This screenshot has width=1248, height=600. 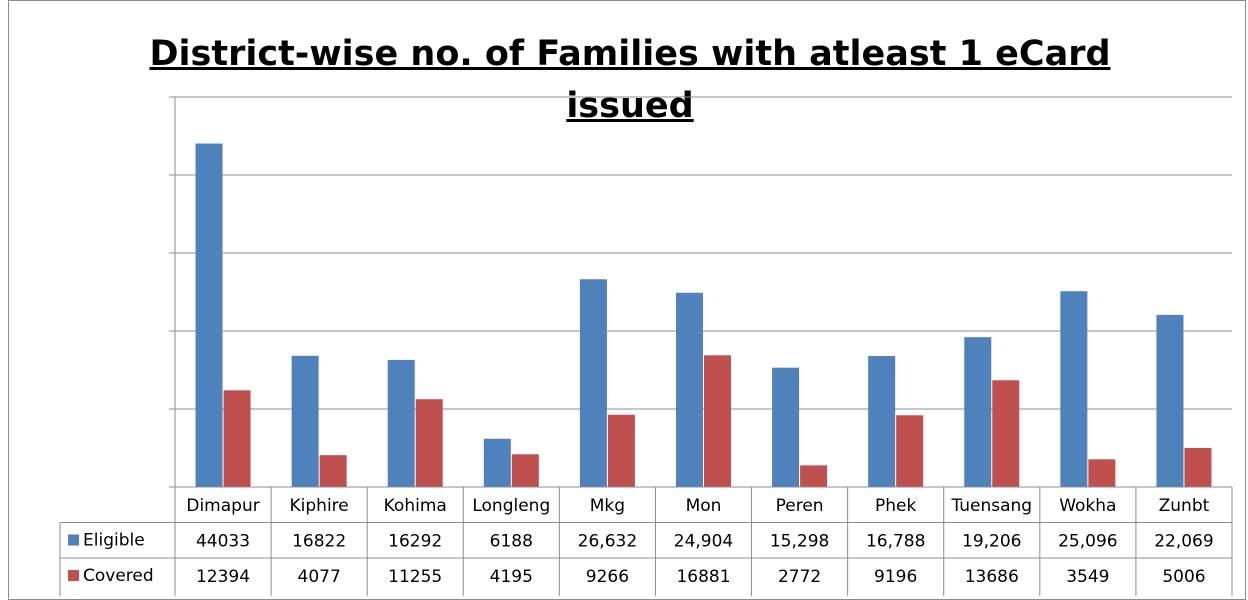 What do you see at coordinates (401, 423) in the screenshot?
I see `bar-eligible-kohima` at bounding box center [401, 423].